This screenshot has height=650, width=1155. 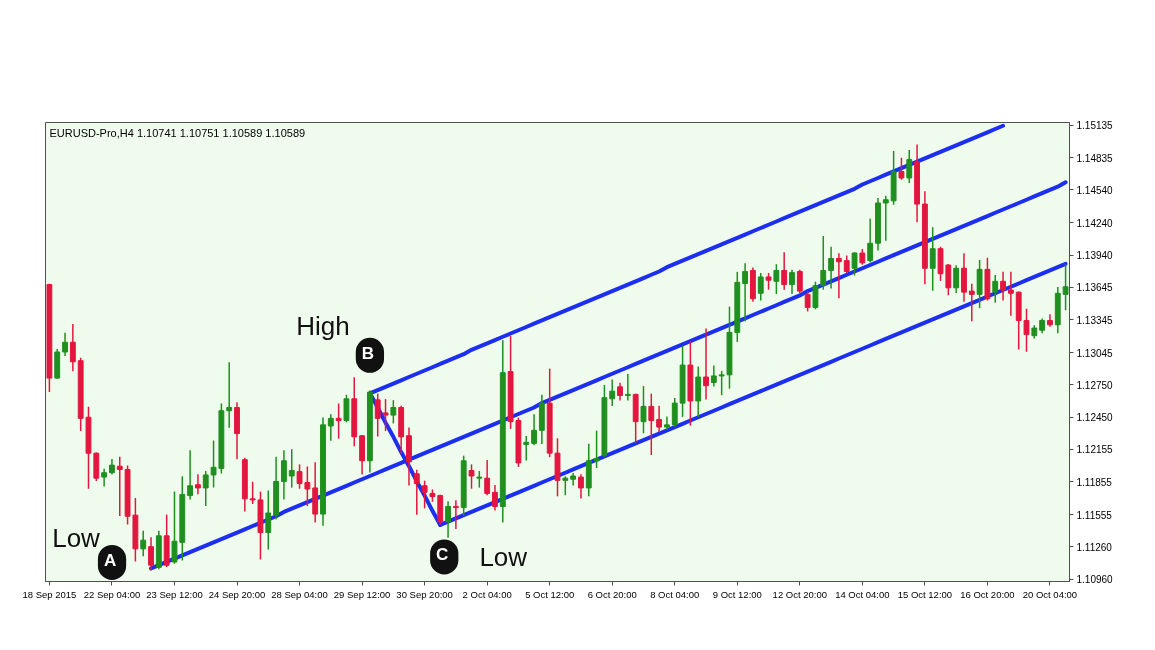 I want to click on y-tick-label: 1.10960, so click(x=1095, y=580).